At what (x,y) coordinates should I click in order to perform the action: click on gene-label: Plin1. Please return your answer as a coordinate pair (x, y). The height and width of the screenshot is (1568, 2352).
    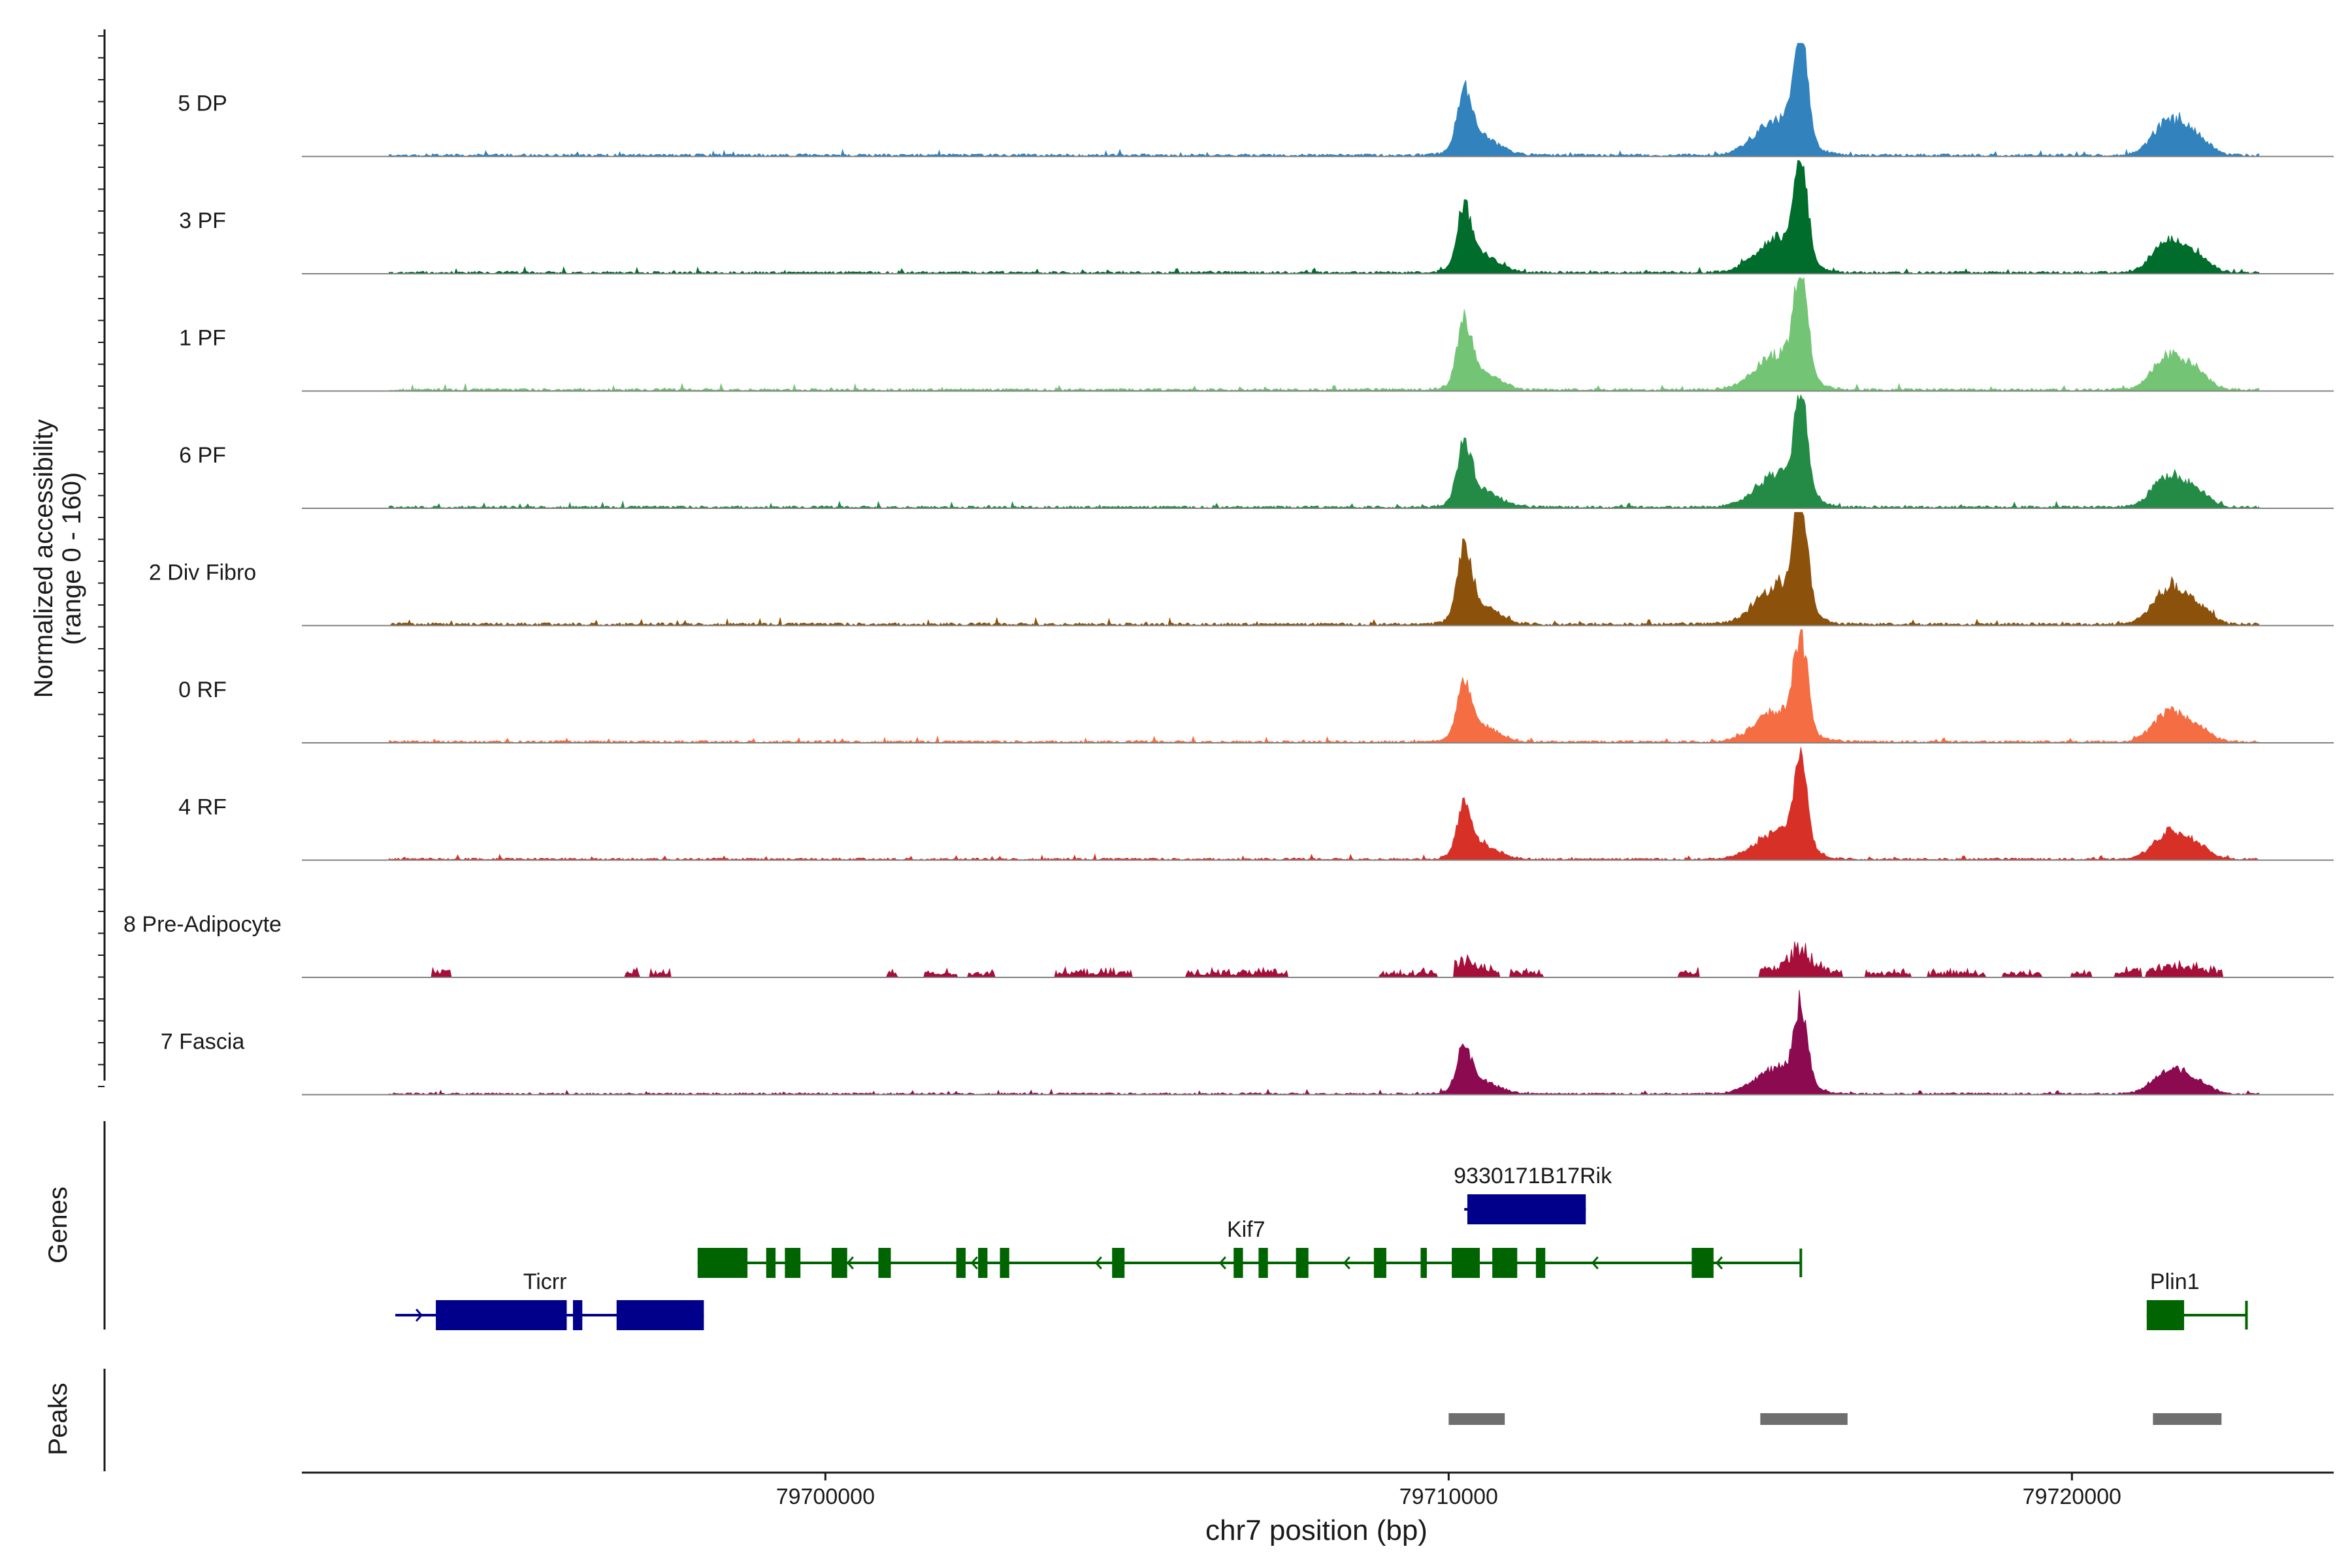
    Looking at the image, I should click on (2175, 1281).